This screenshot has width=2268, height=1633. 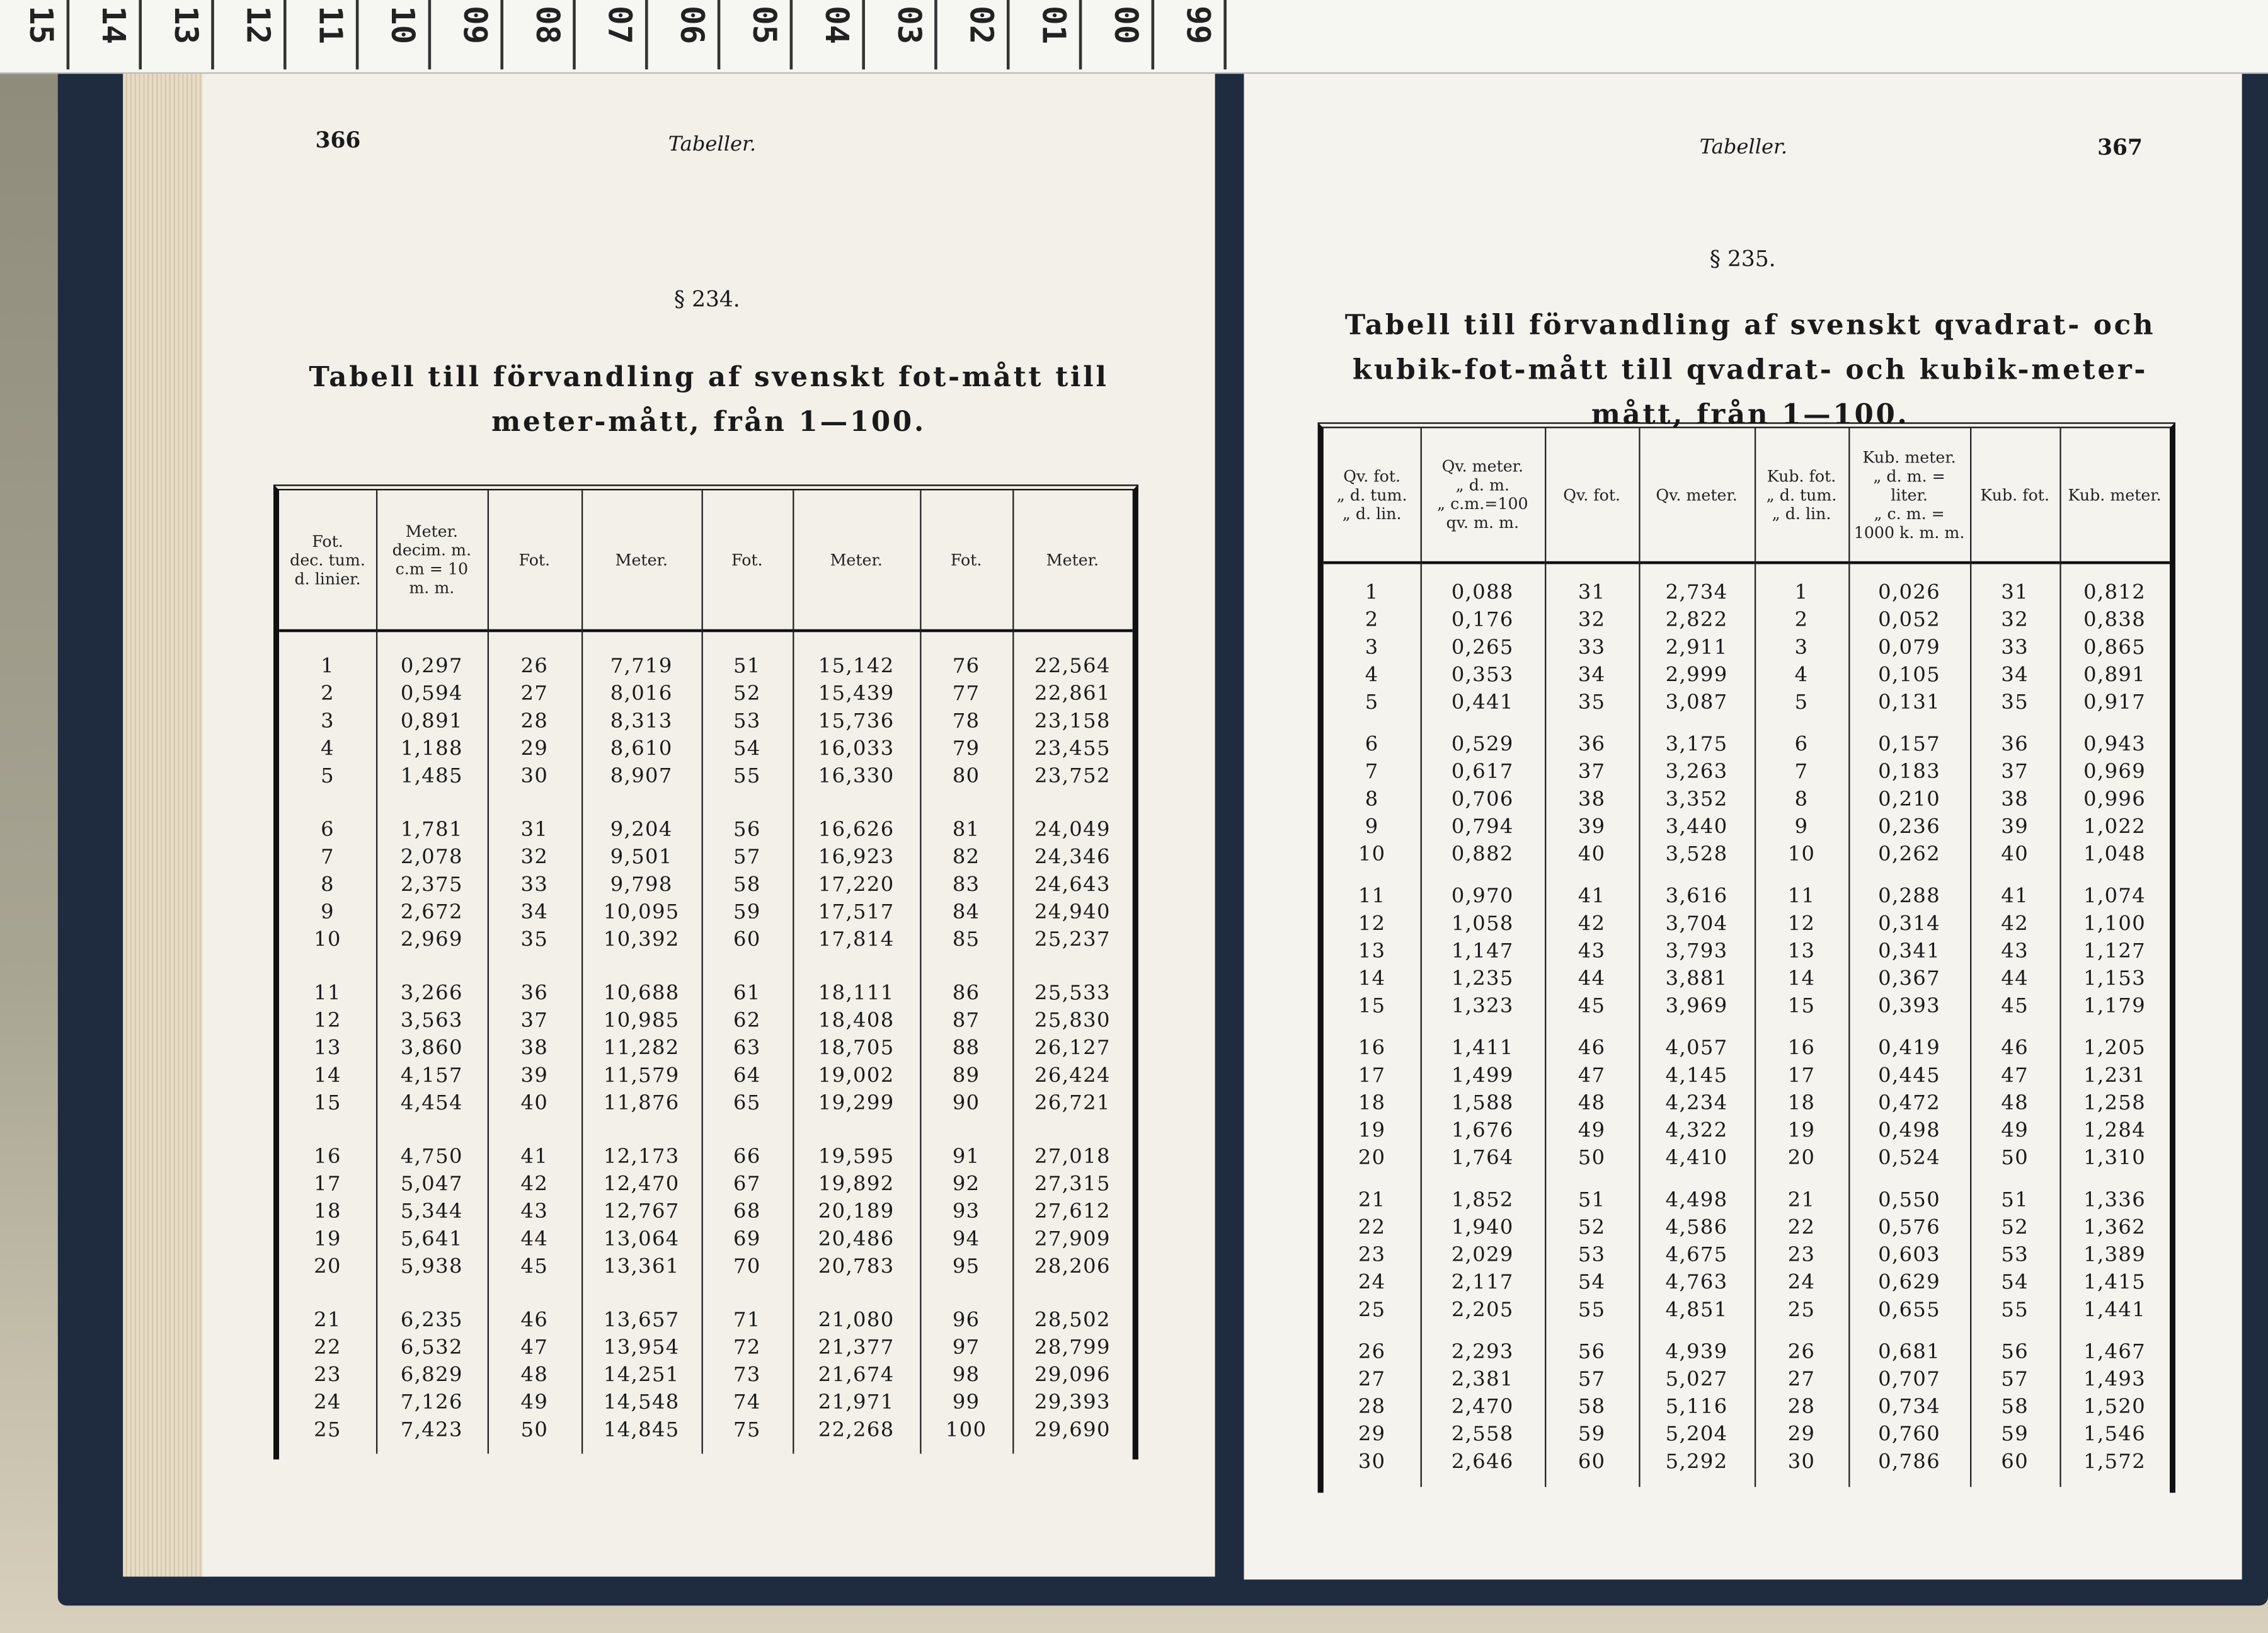 What do you see at coordinates (856, 885) in the screenshot?
I see `table-cell: 17,220` at bounding box center [856, 885].